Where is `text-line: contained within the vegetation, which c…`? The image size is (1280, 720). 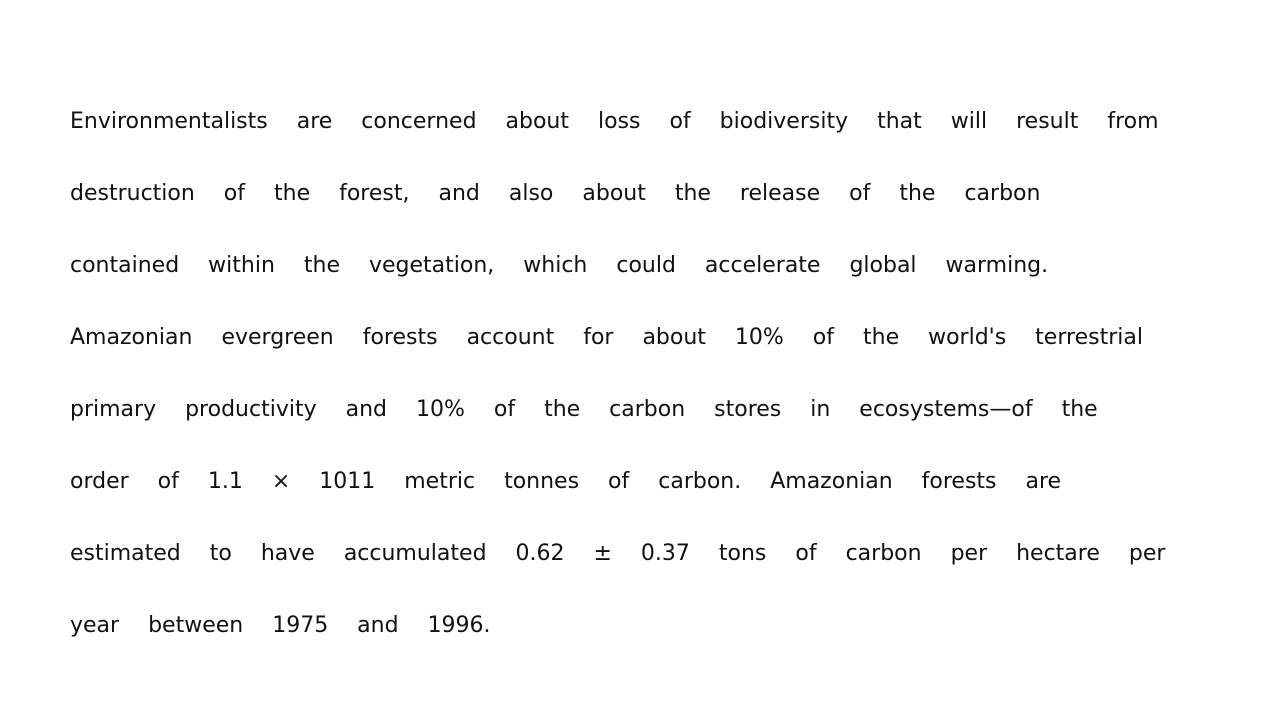
text-line: contained within the vegetation, which c… is located at coordinates (559, 265).